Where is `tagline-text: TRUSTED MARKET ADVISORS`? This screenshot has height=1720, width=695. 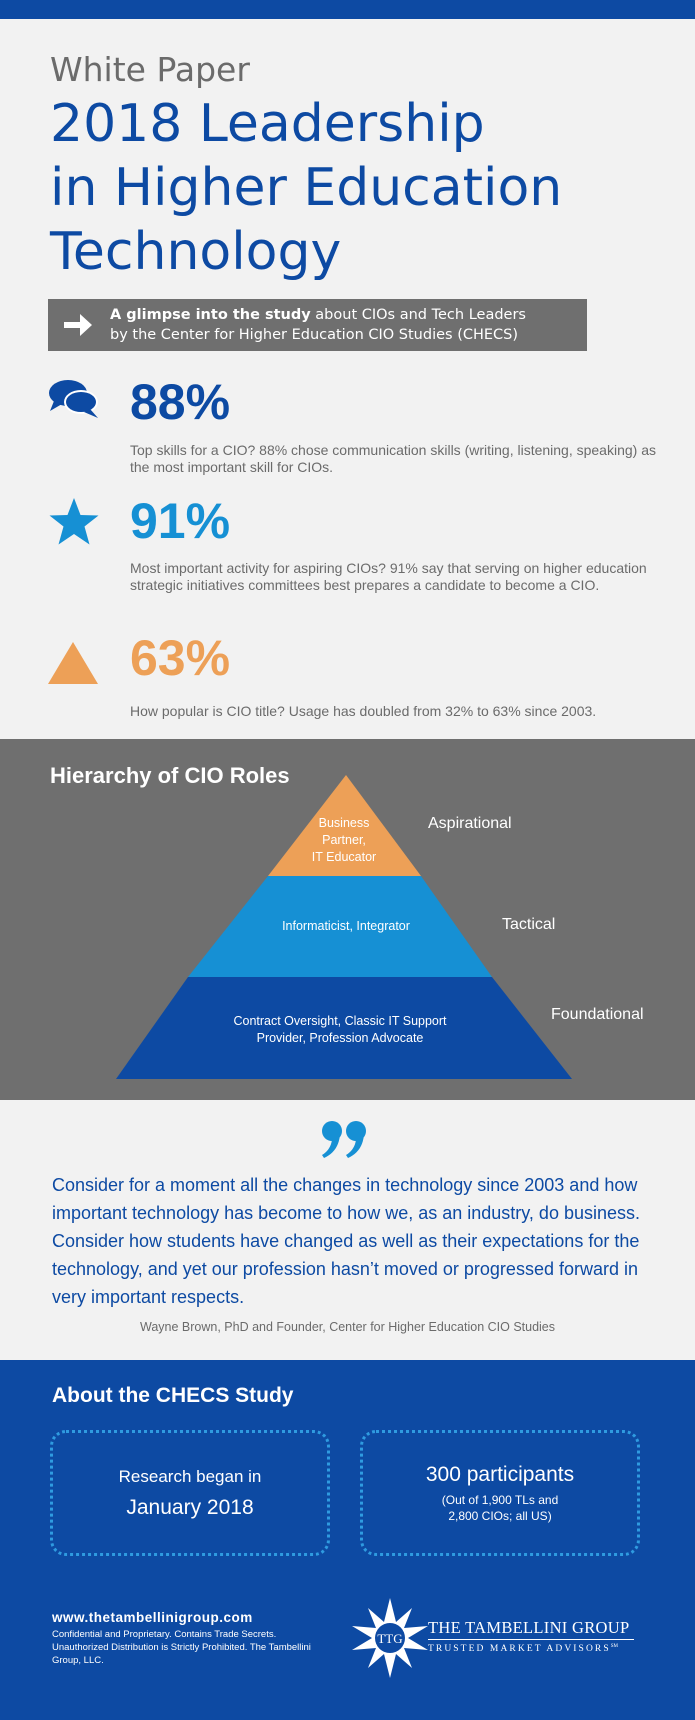 tagline-text: TRUSTED MARKET ADVISORS is located at coordinates (519, 1649).